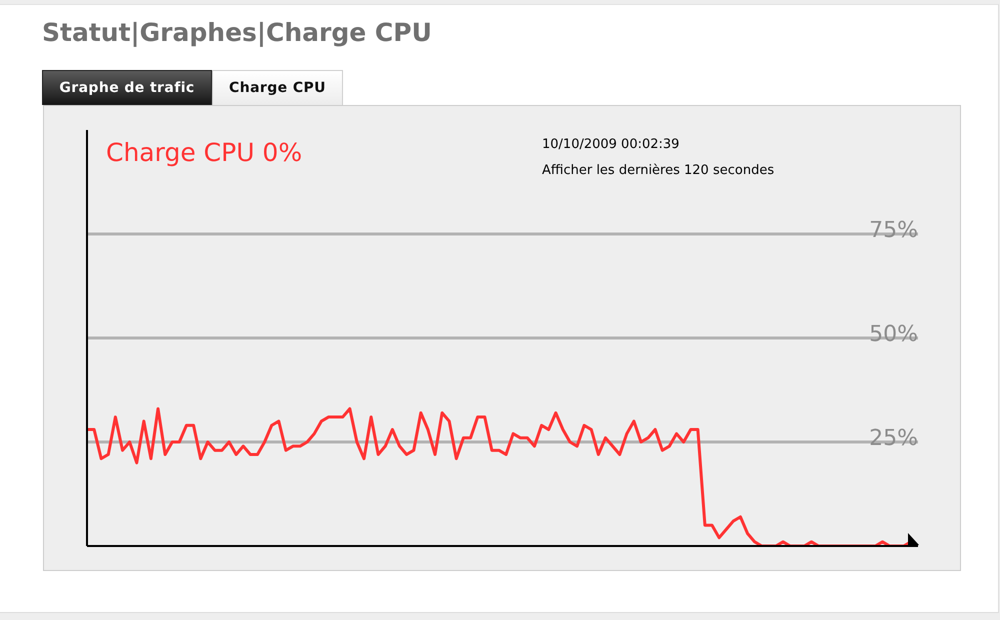 The height and width of the screenshot is (620, 1000). Describe the element at coordinates (237, 33) in the screenshot. I see `chart-title: Statut|Graphes|Charge CPU` at that location.